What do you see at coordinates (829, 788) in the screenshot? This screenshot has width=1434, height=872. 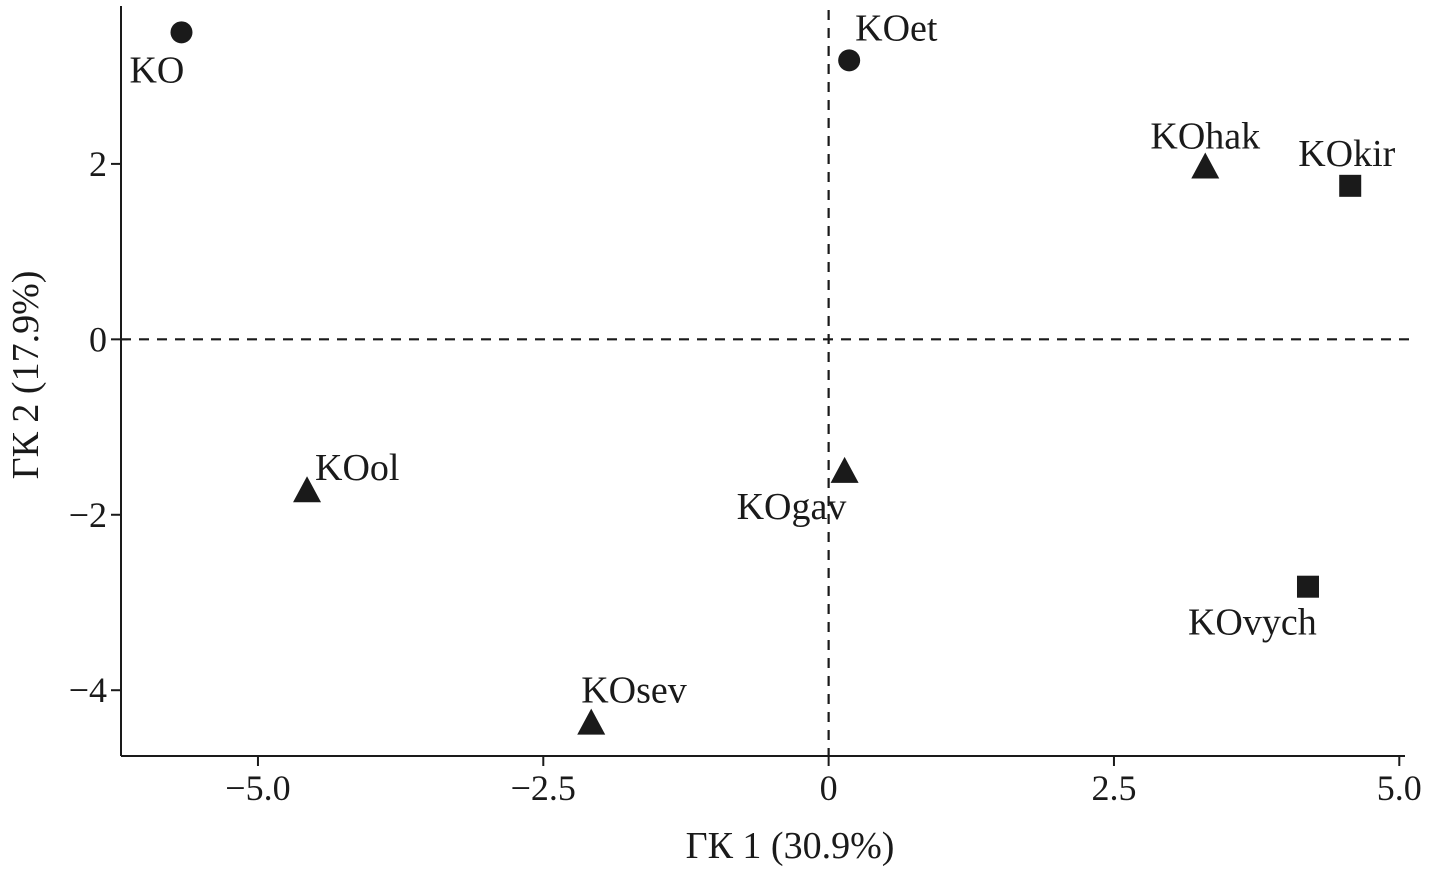 I see `x-tick-label: 0` at bounding box center [829, 788].